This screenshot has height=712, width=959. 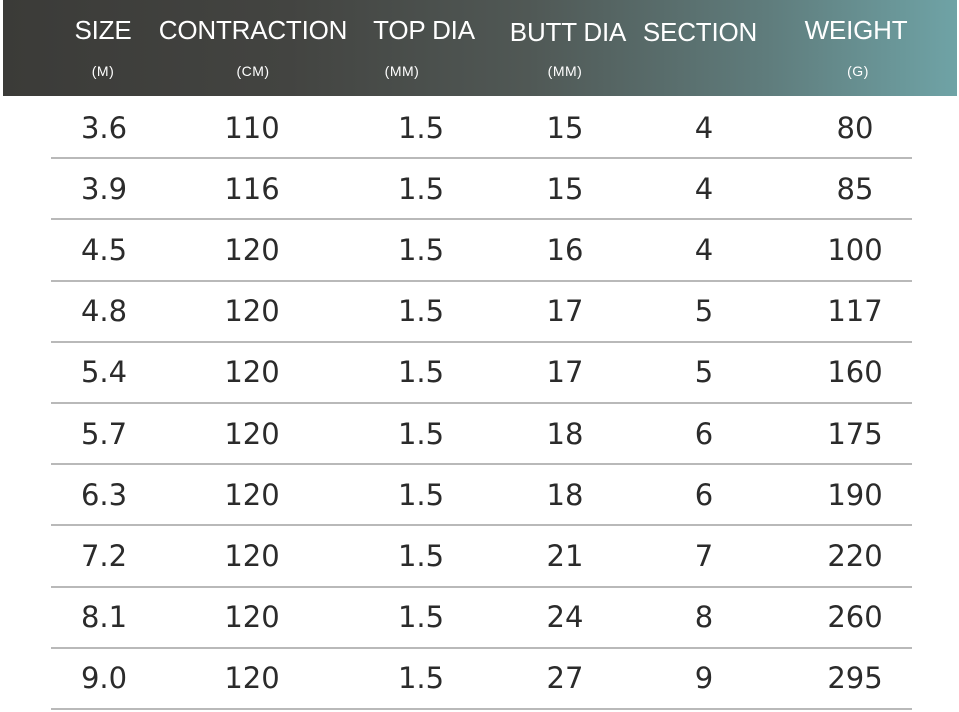 I want to click on cell-weight: 220, so click(x=855, y=555).